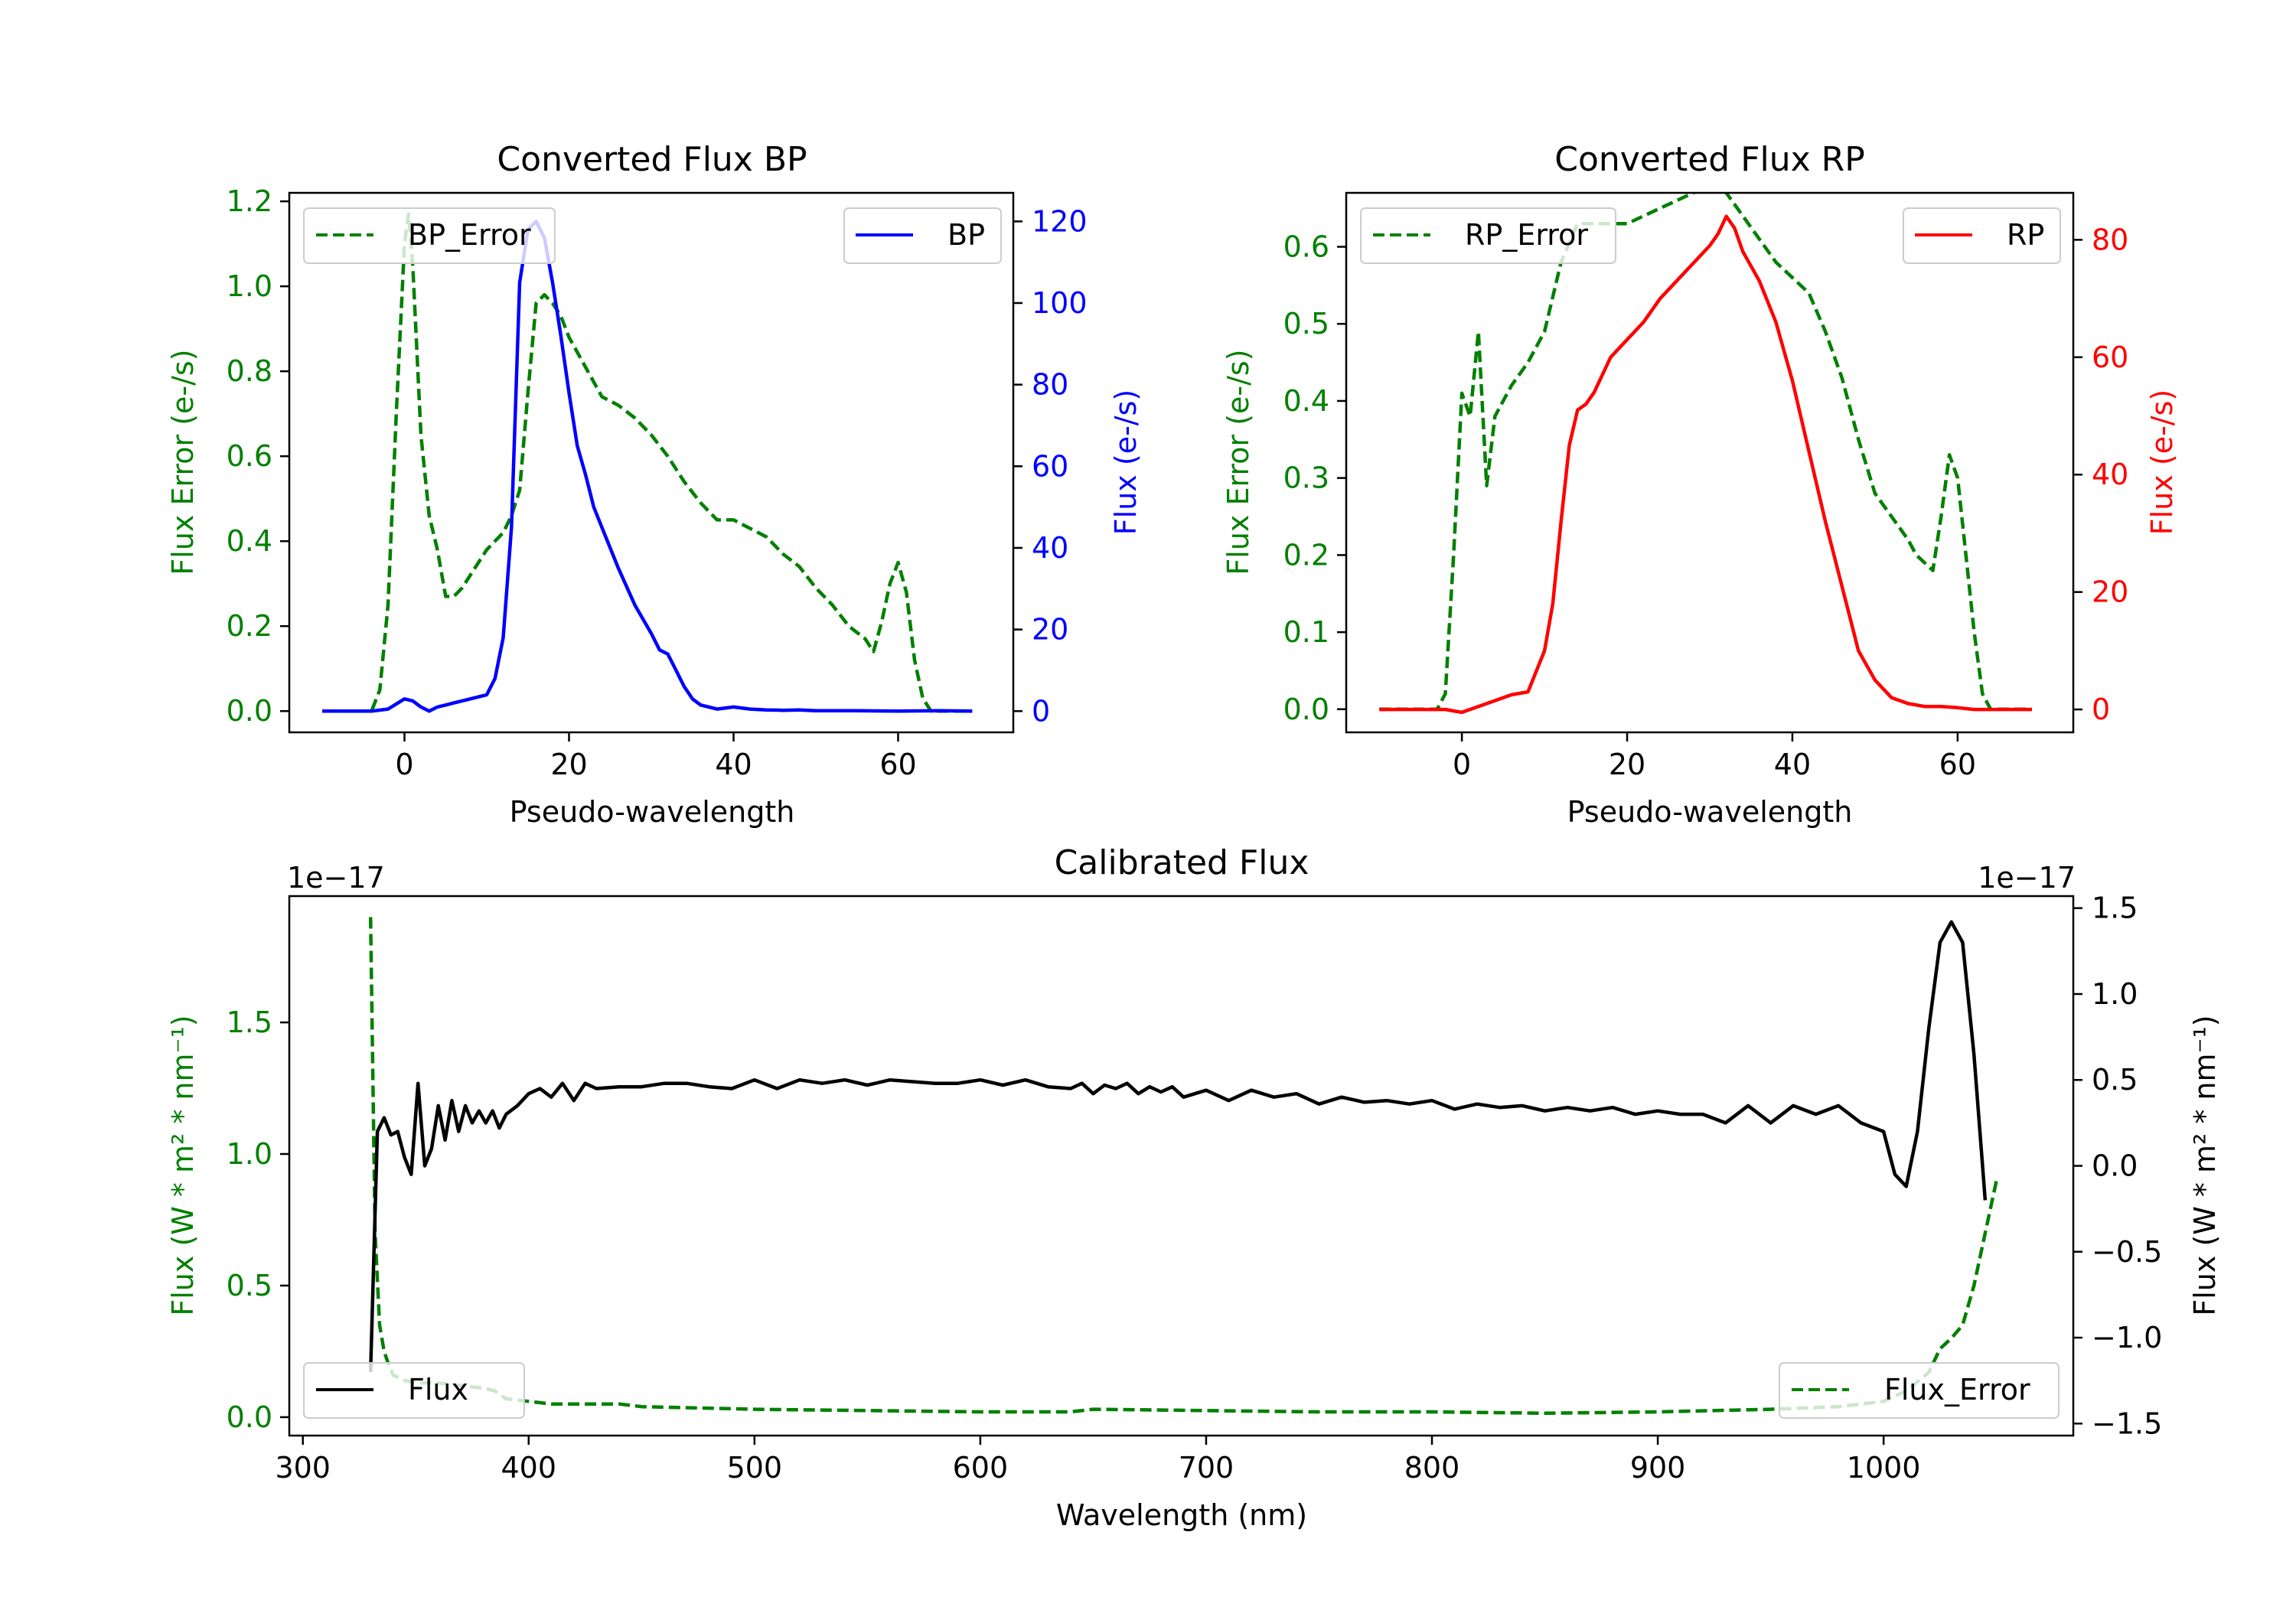 This screenshot has height=1607, width=2296. What do you see at coordinates (1098, 1460) in the screenshot?
I see `calibrated-x-ticks: 300 400 500 600 700 800 900 1000` at bounding box center [1098, 1460].